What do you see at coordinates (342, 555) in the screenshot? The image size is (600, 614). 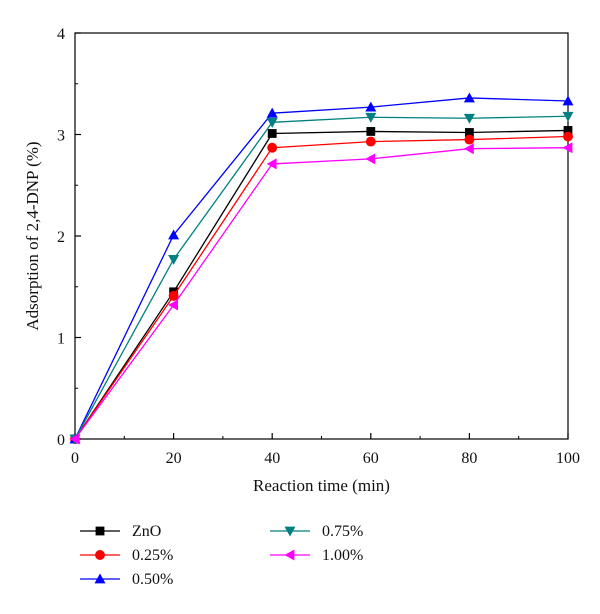 I see `legend-label: 1.00%` at bounding box center [342, 555].